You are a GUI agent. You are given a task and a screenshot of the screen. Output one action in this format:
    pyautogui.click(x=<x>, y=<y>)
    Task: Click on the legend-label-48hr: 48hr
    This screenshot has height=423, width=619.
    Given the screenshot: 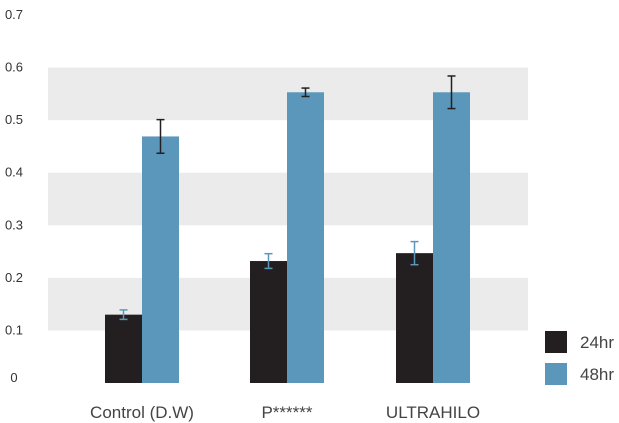 What is the action you would take?
    pyautogui.click(x=597, y=374)
    